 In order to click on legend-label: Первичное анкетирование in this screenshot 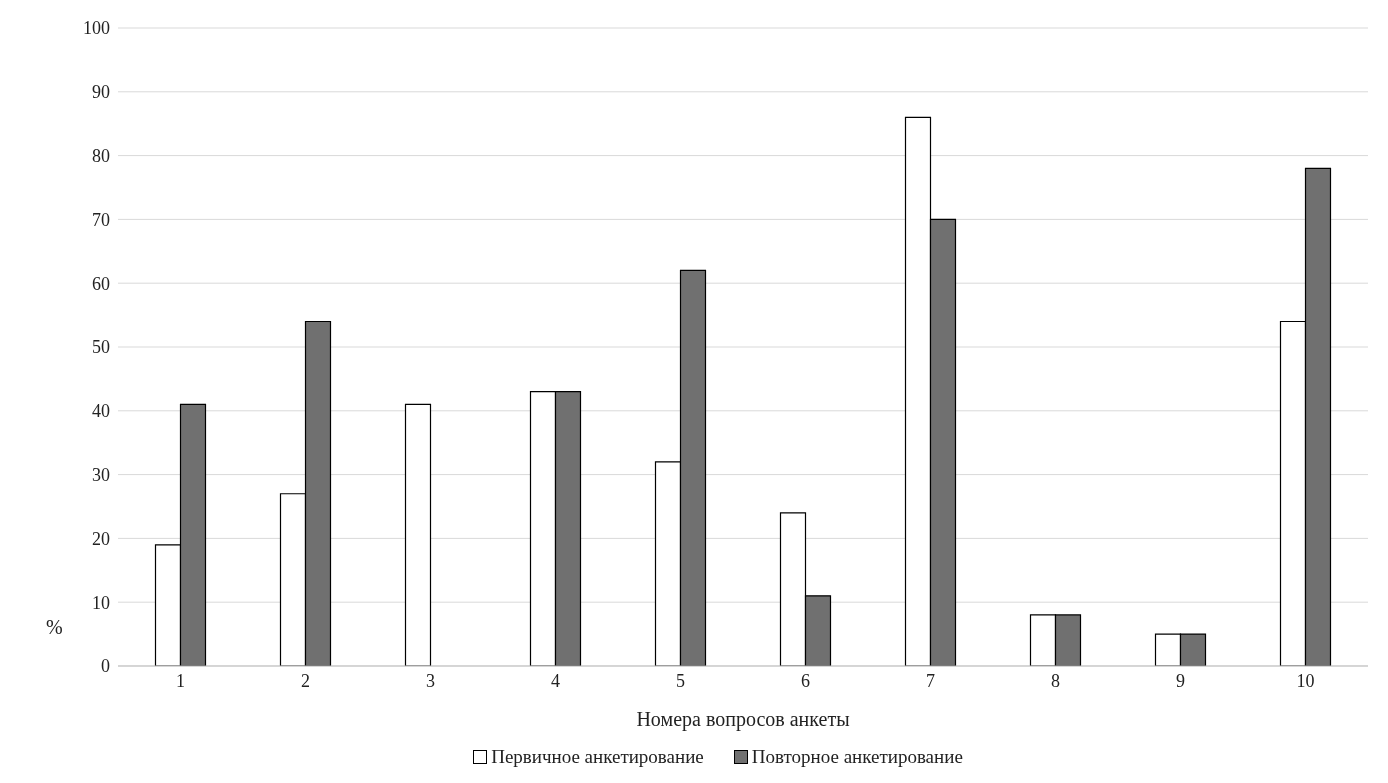, I will do `click(597, 757)`.